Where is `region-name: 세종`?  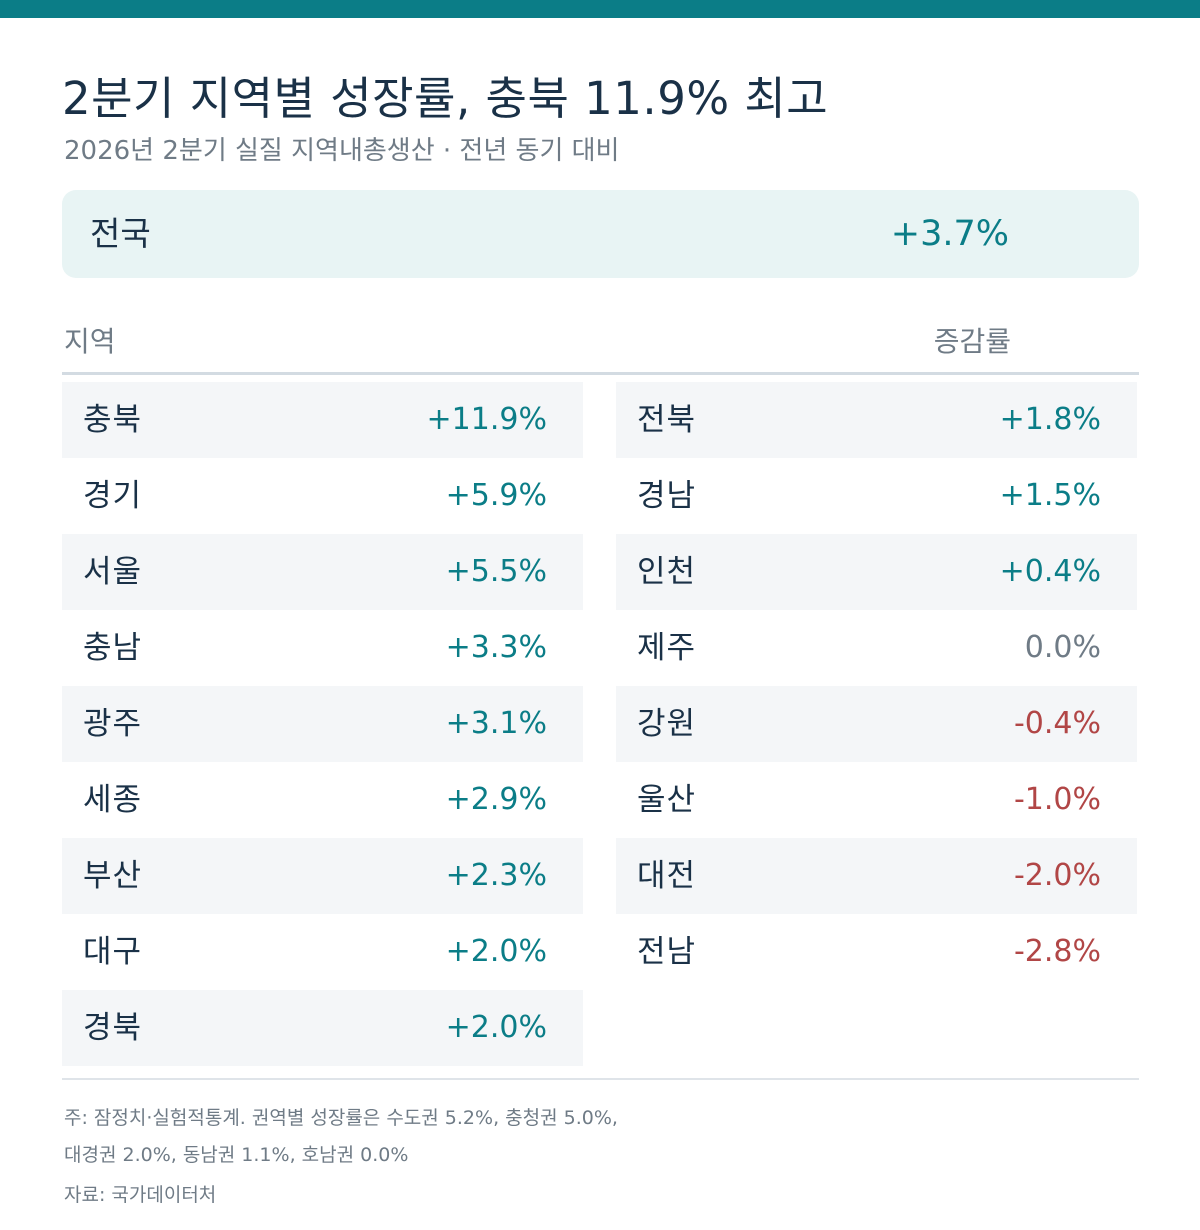
region-name: 세종 is located at coordinates (113, 800).